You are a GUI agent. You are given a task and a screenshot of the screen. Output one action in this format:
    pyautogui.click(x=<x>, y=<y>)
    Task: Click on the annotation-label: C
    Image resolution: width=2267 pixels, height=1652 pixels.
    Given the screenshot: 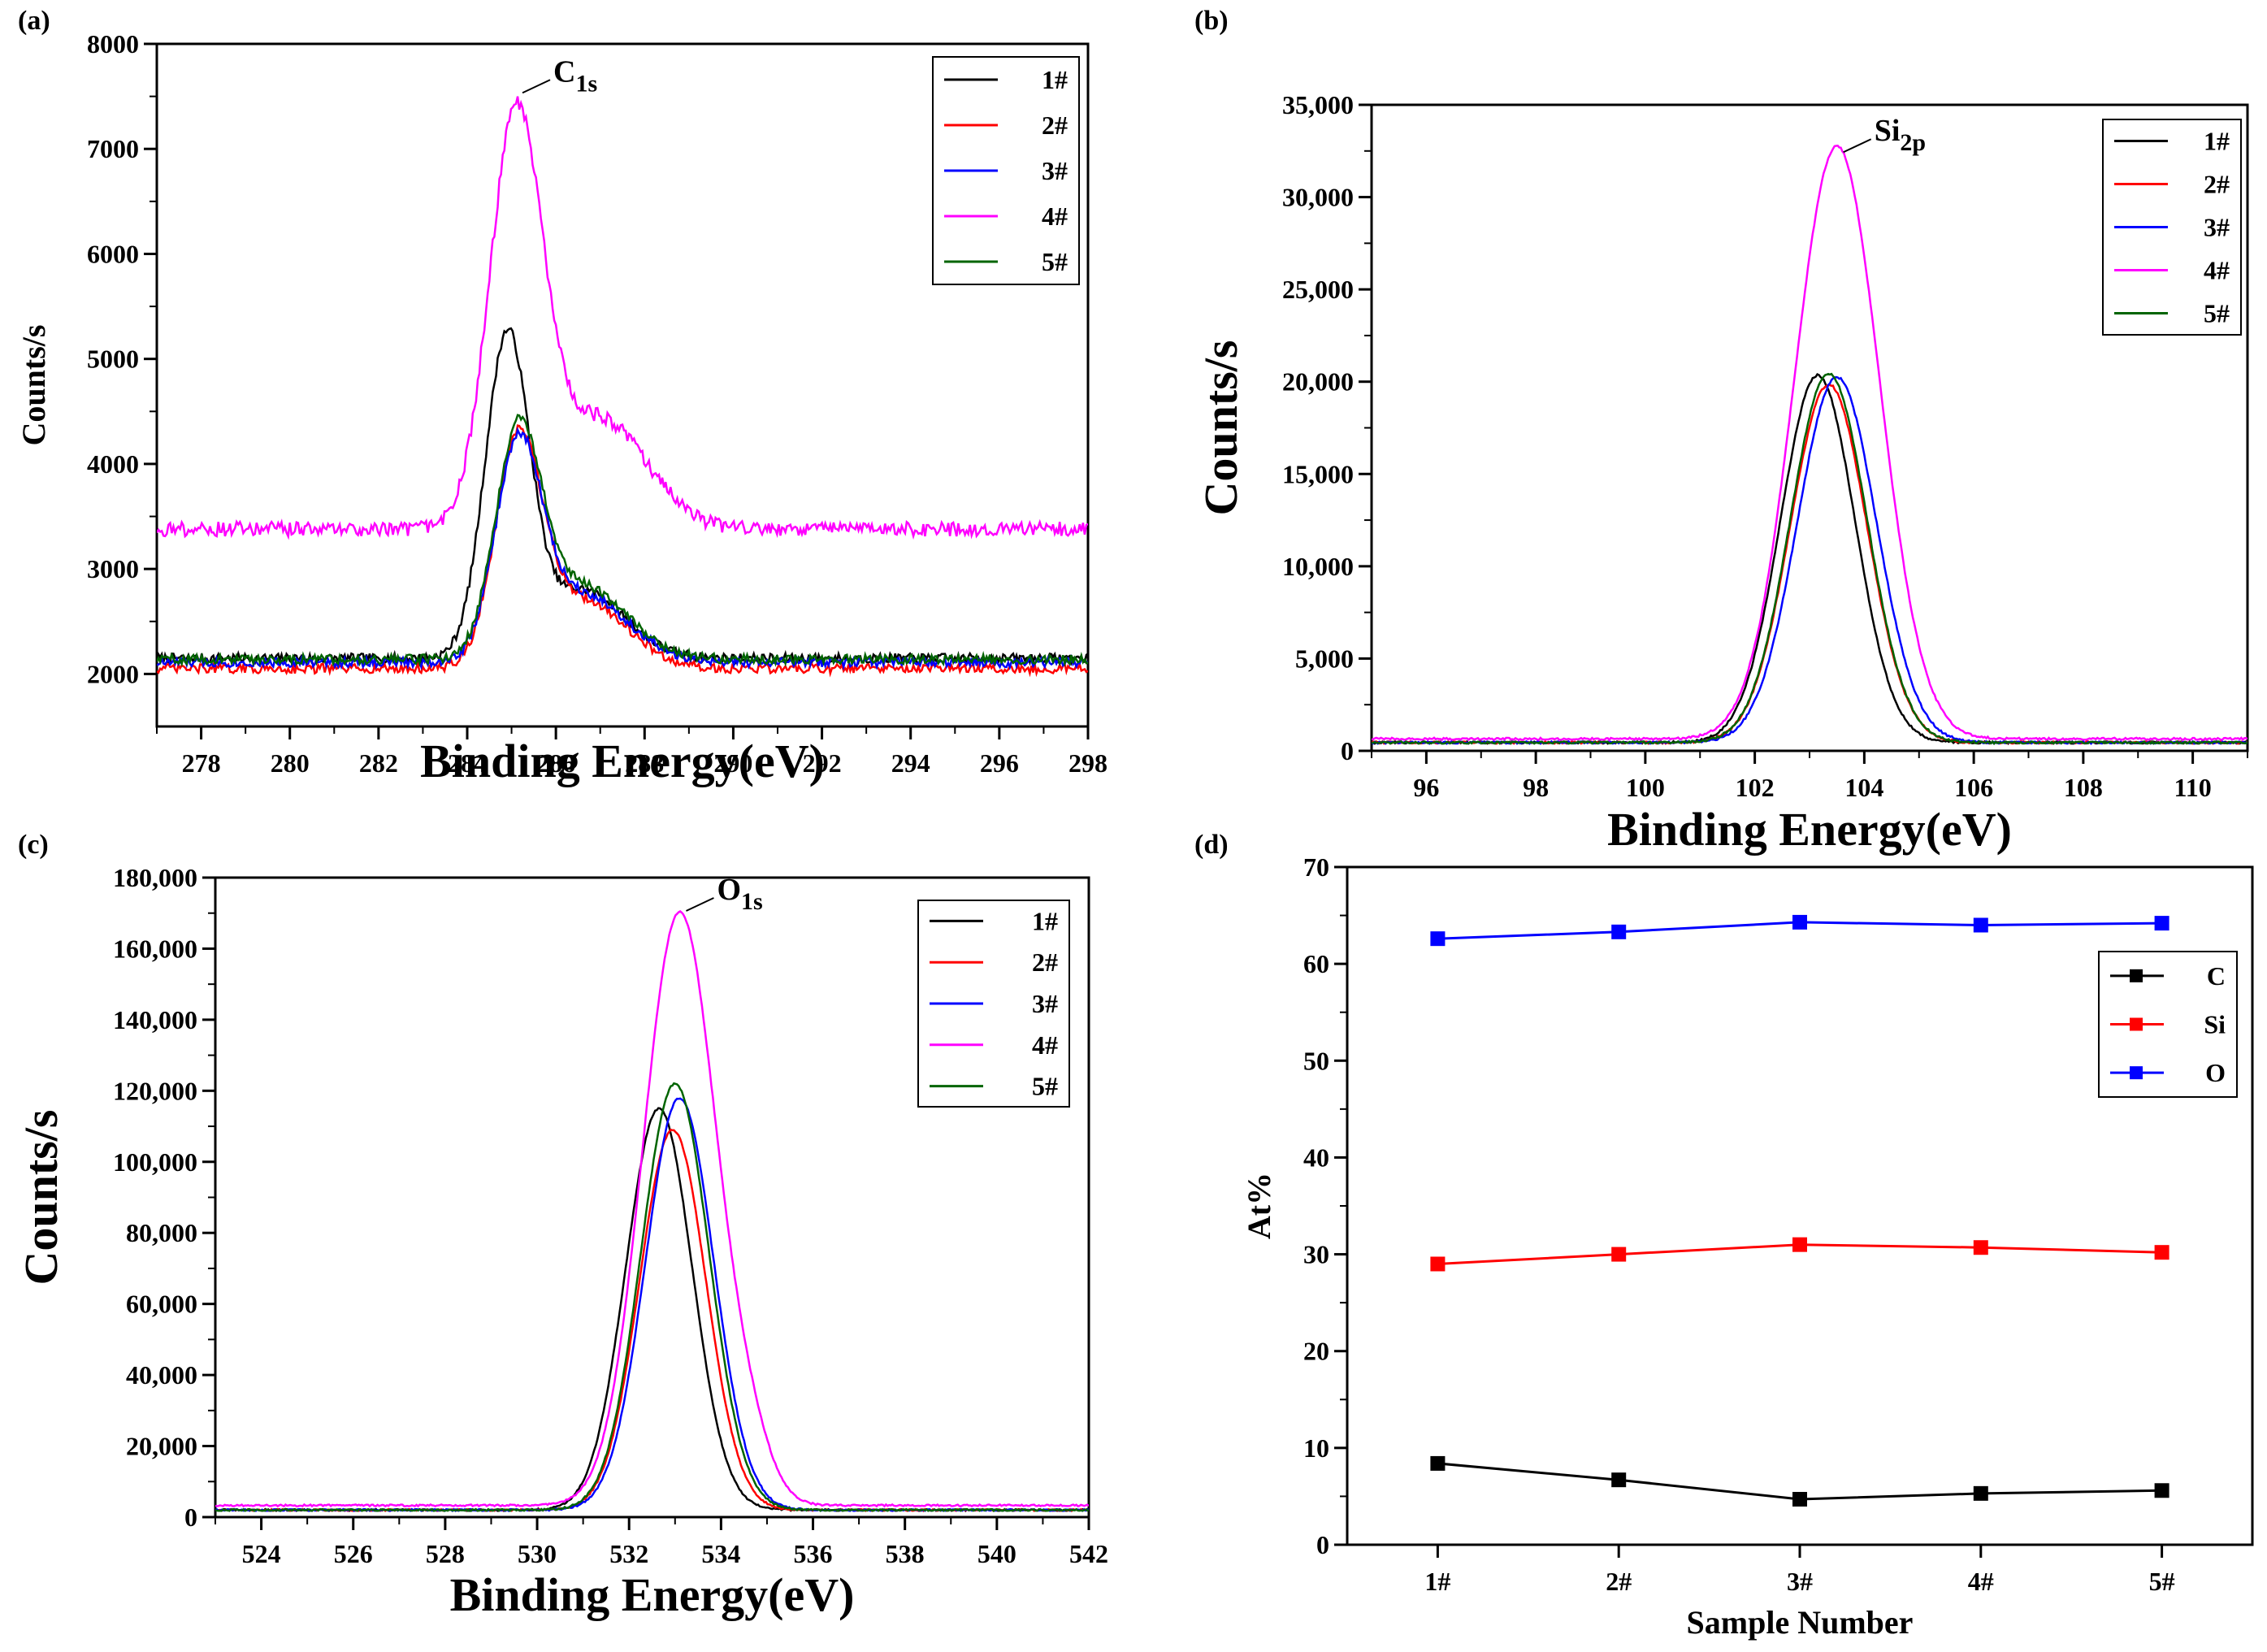 What is the action you would take?
    pyautogui.click(x=564, y=72)
    